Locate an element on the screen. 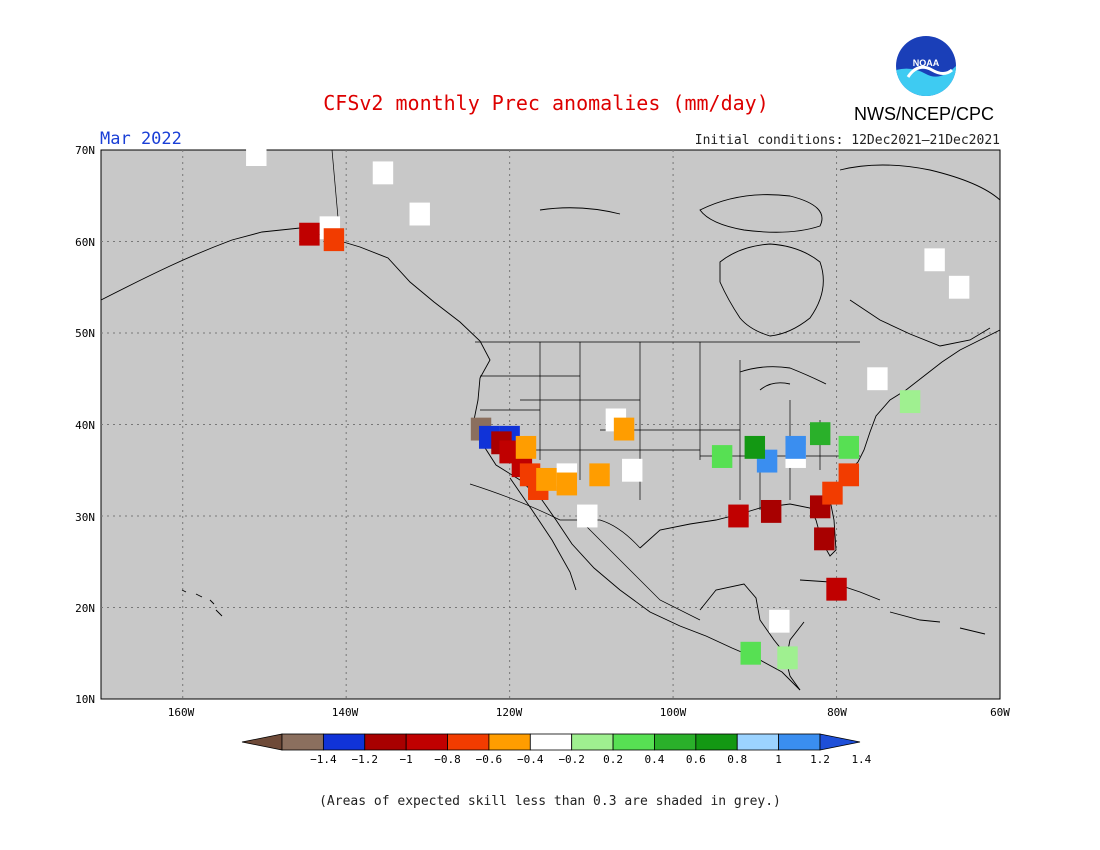 The image size is (1100, 850). lon-tick-80w: 80W is located at coordinates (837, 712).